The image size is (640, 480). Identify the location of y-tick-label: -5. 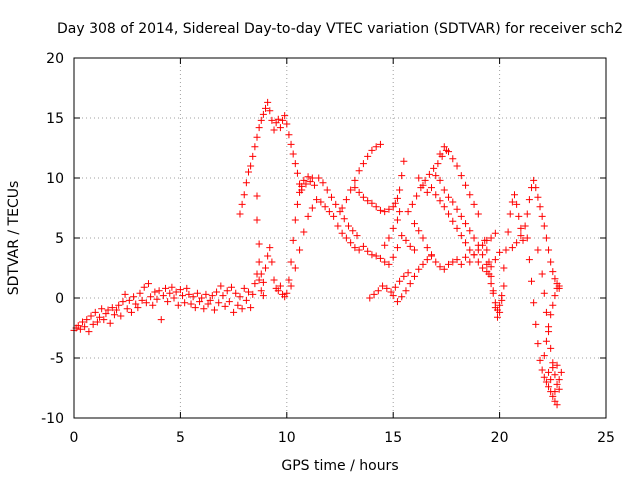
(57, 359).